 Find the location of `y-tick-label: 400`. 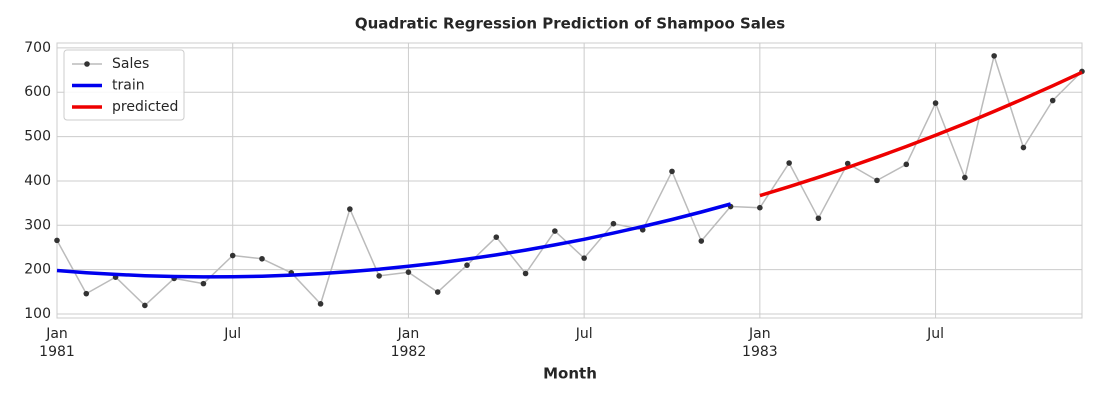

y-tick-label: 400 is located at coordinates (37, 181).